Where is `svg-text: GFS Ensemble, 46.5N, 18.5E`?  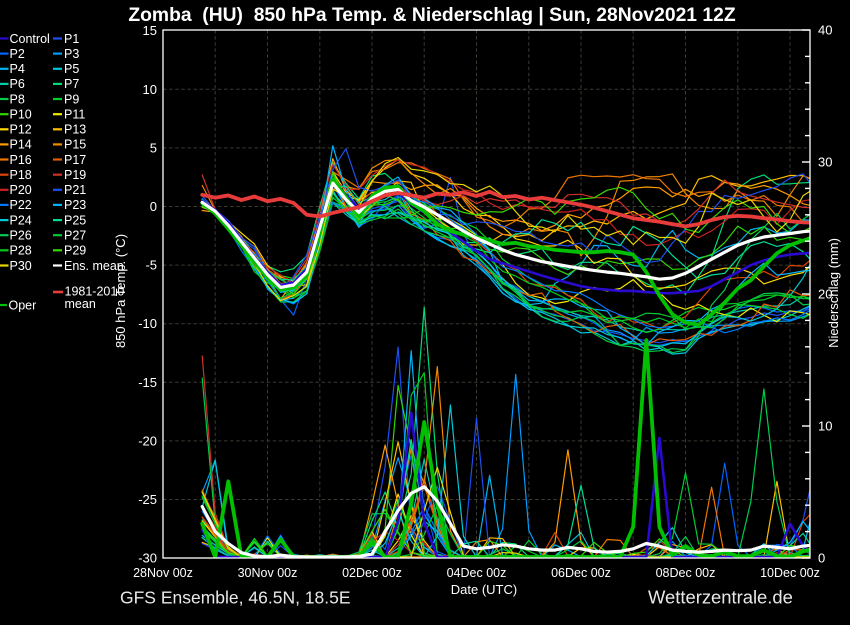 svg-text: GFS Ensemble, 46.5N, 18.5E is located at coordinates (235, 598).